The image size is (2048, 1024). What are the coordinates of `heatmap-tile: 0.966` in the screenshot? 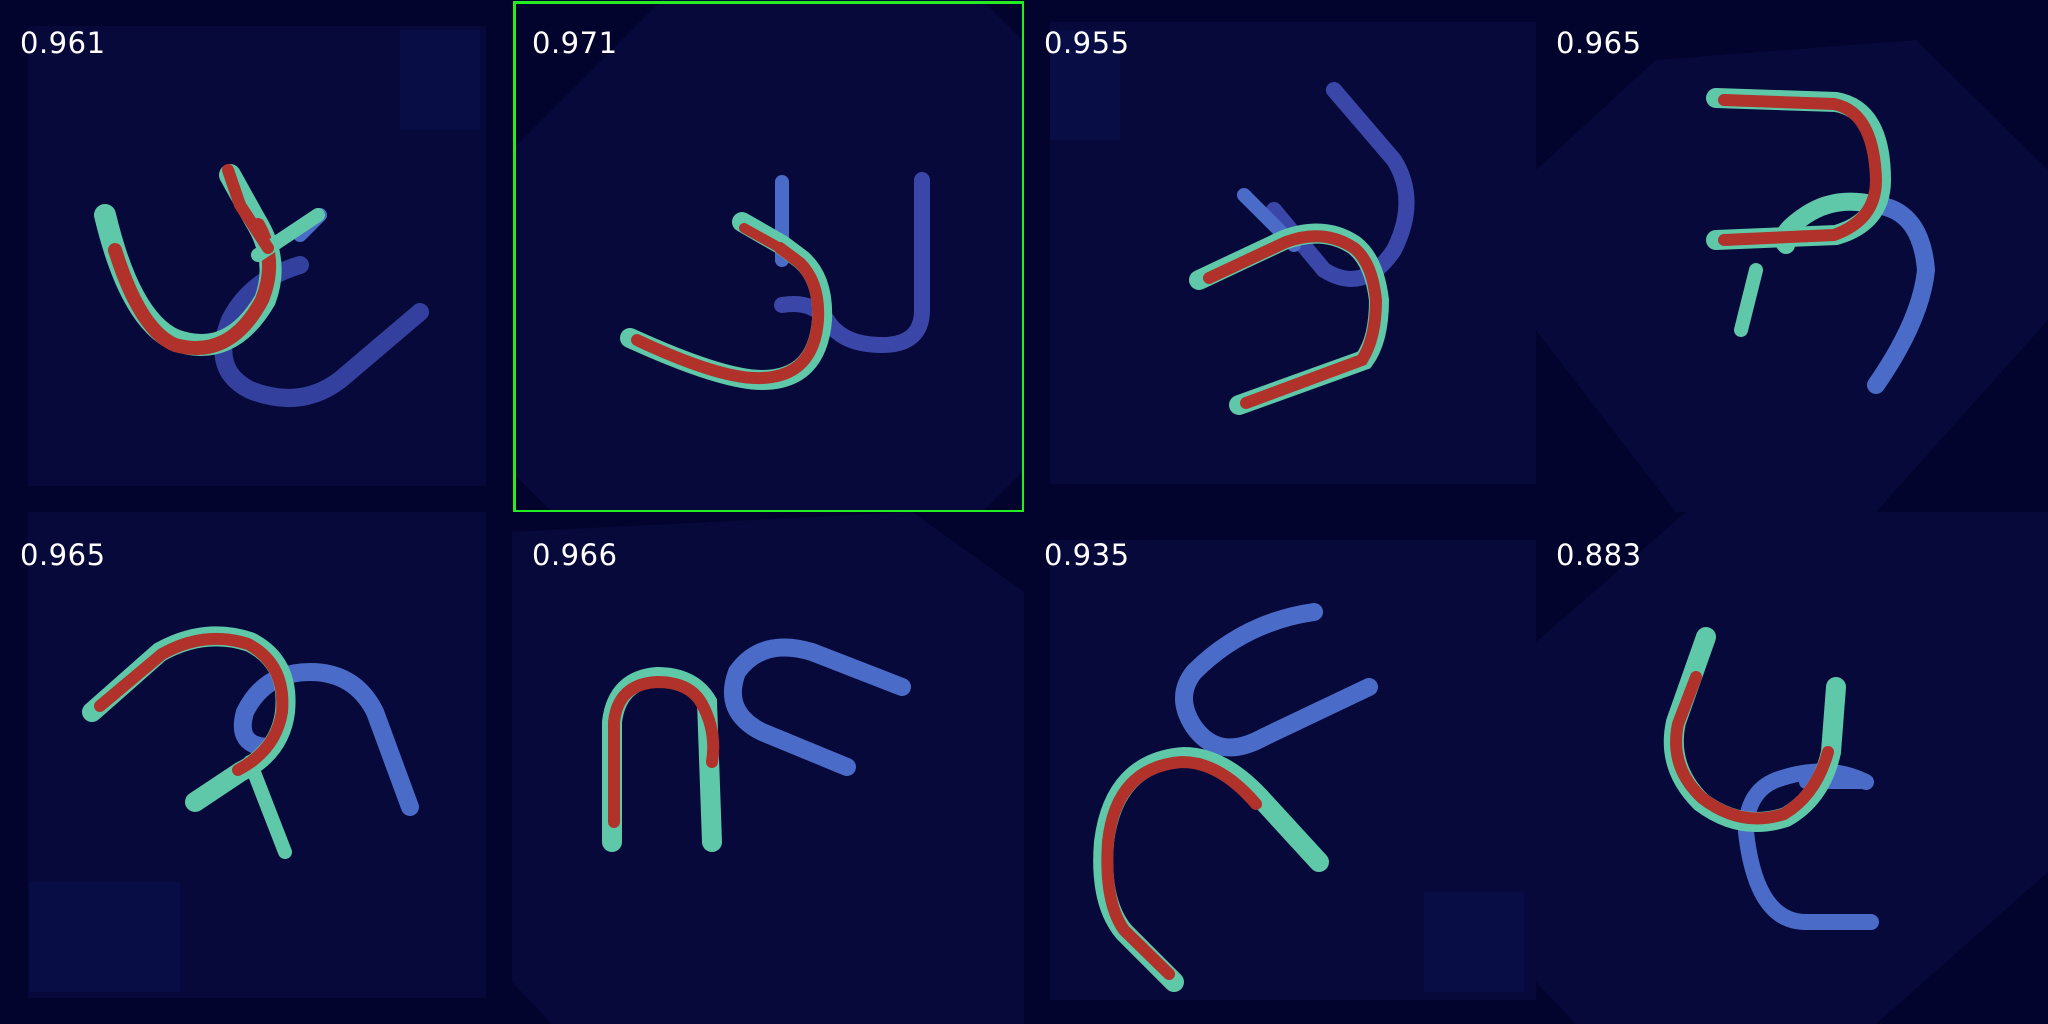 It's located at (768, 768).